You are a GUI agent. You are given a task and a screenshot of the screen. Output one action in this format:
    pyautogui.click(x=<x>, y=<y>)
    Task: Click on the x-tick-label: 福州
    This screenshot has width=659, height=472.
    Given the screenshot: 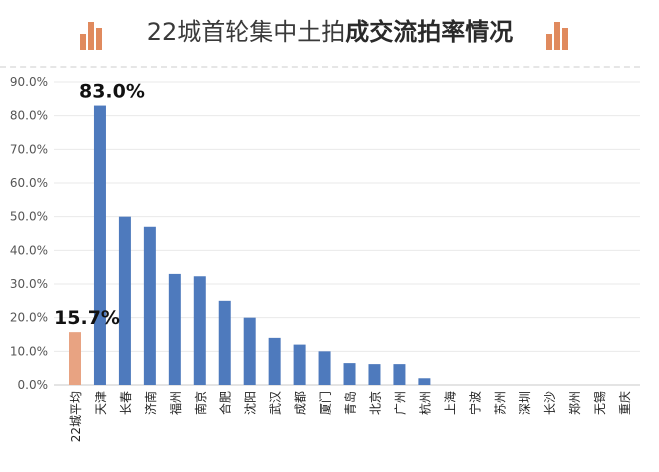 What is the action you would take?
    pyautogui.click(x=175, y=403)
    